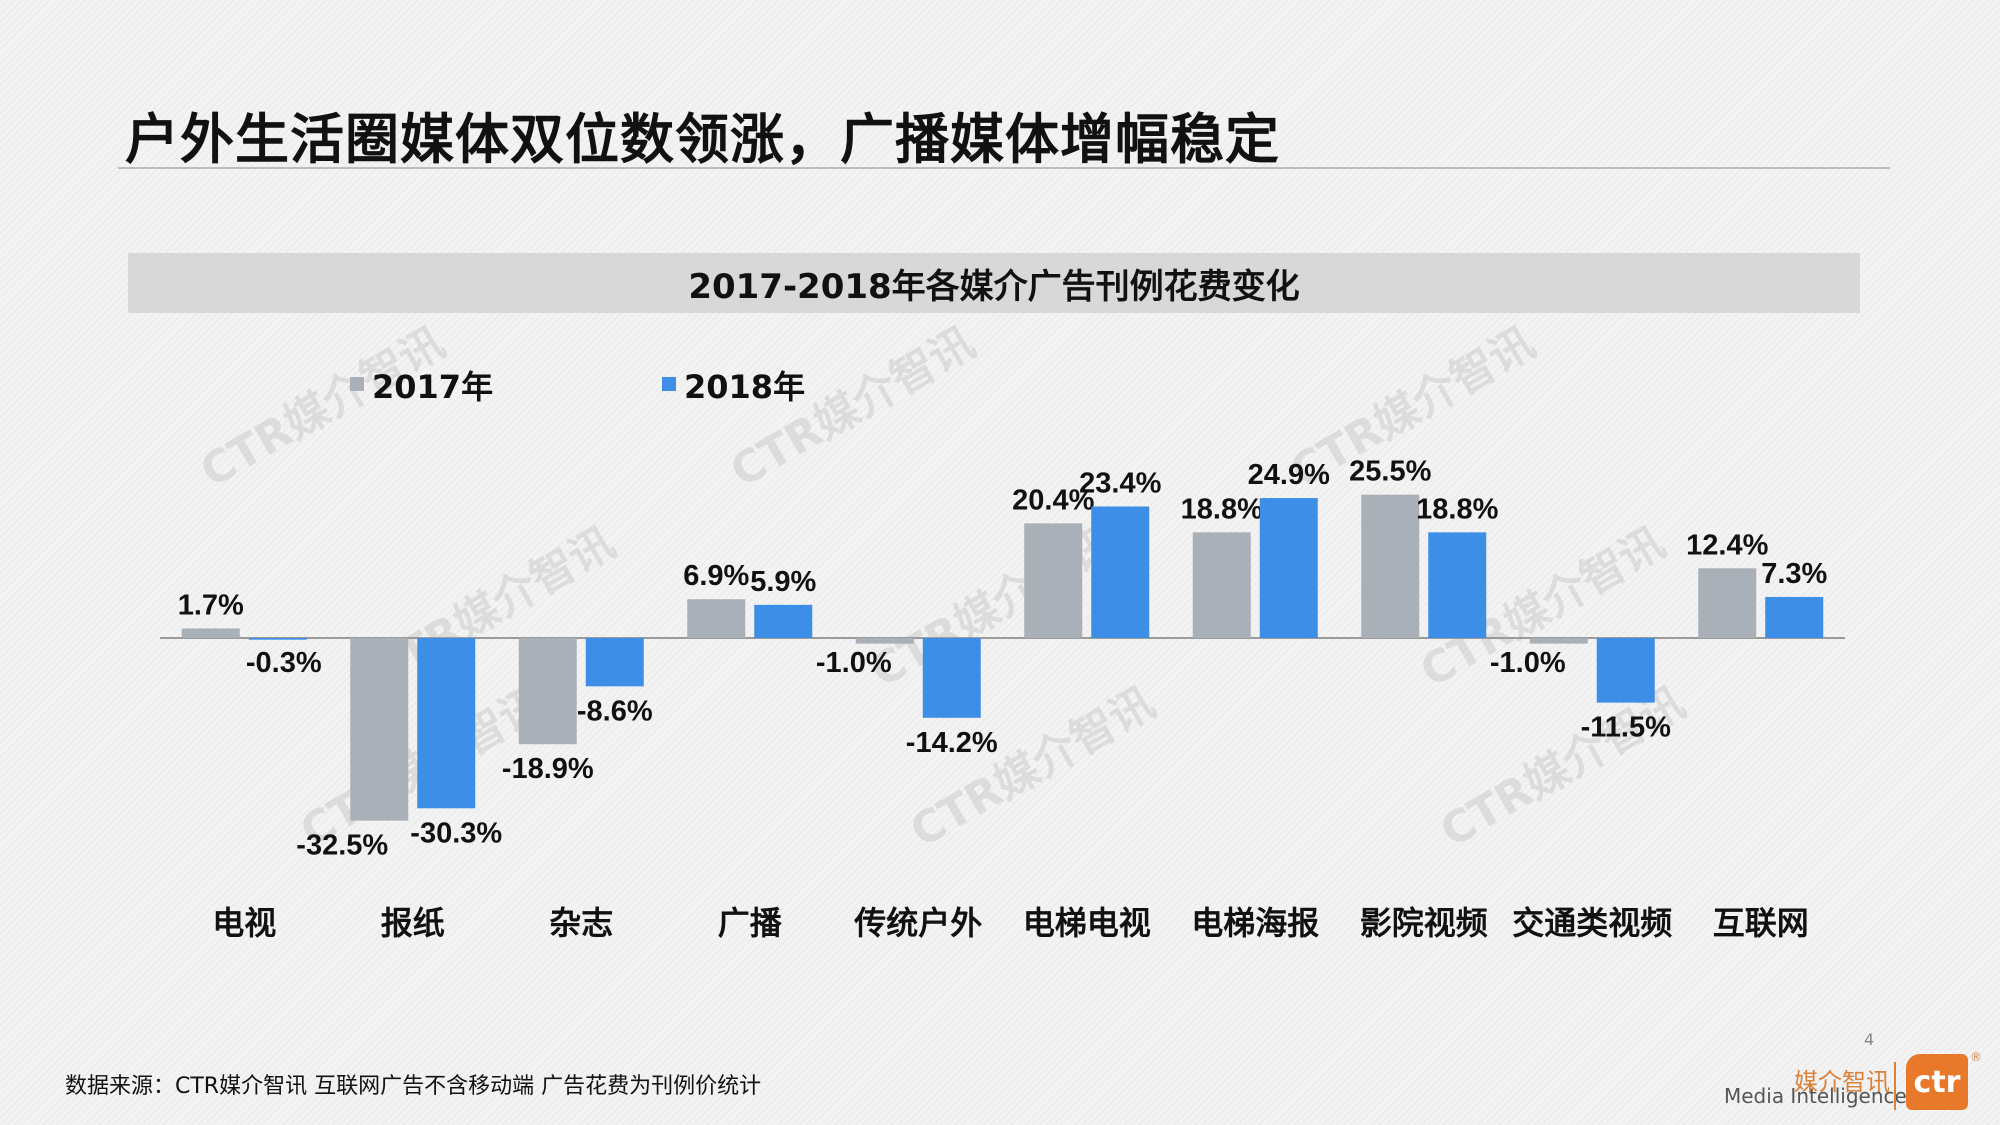 The image size is (2000, 1125). I want to click on title-divider, so click(1004, 168).